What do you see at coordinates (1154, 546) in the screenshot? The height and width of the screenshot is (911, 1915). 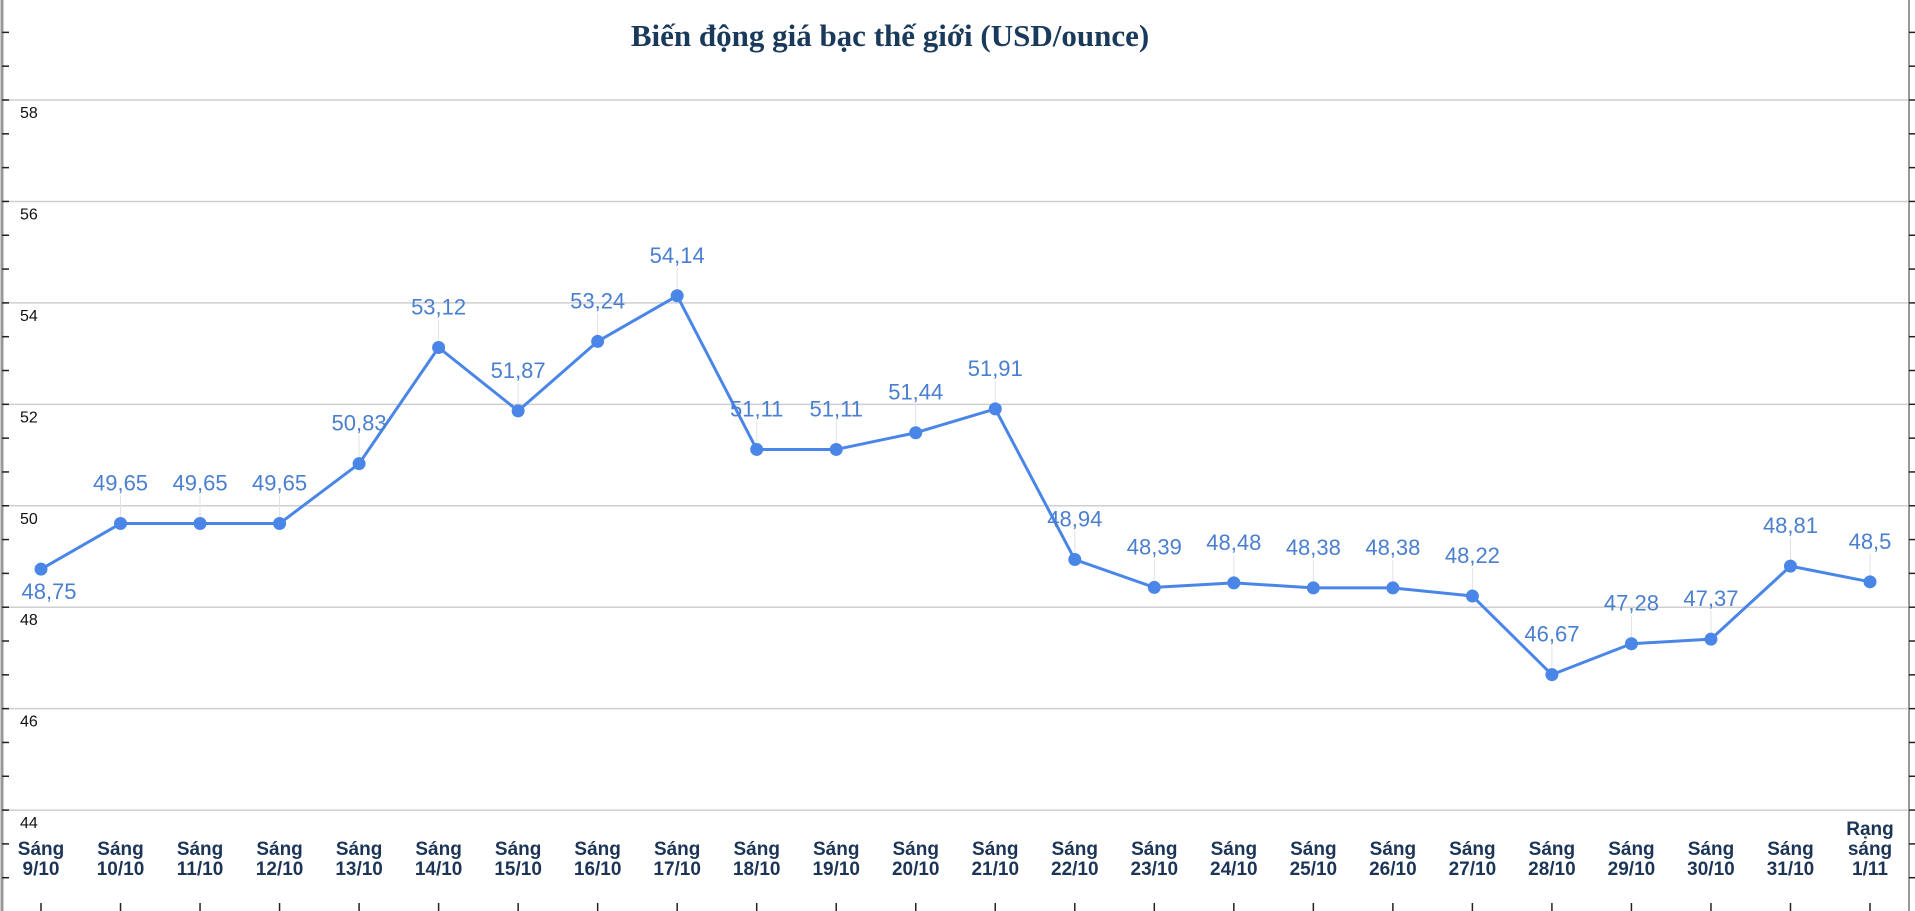 I see `data-label: 48,39` at bounding box center [1154, 546].